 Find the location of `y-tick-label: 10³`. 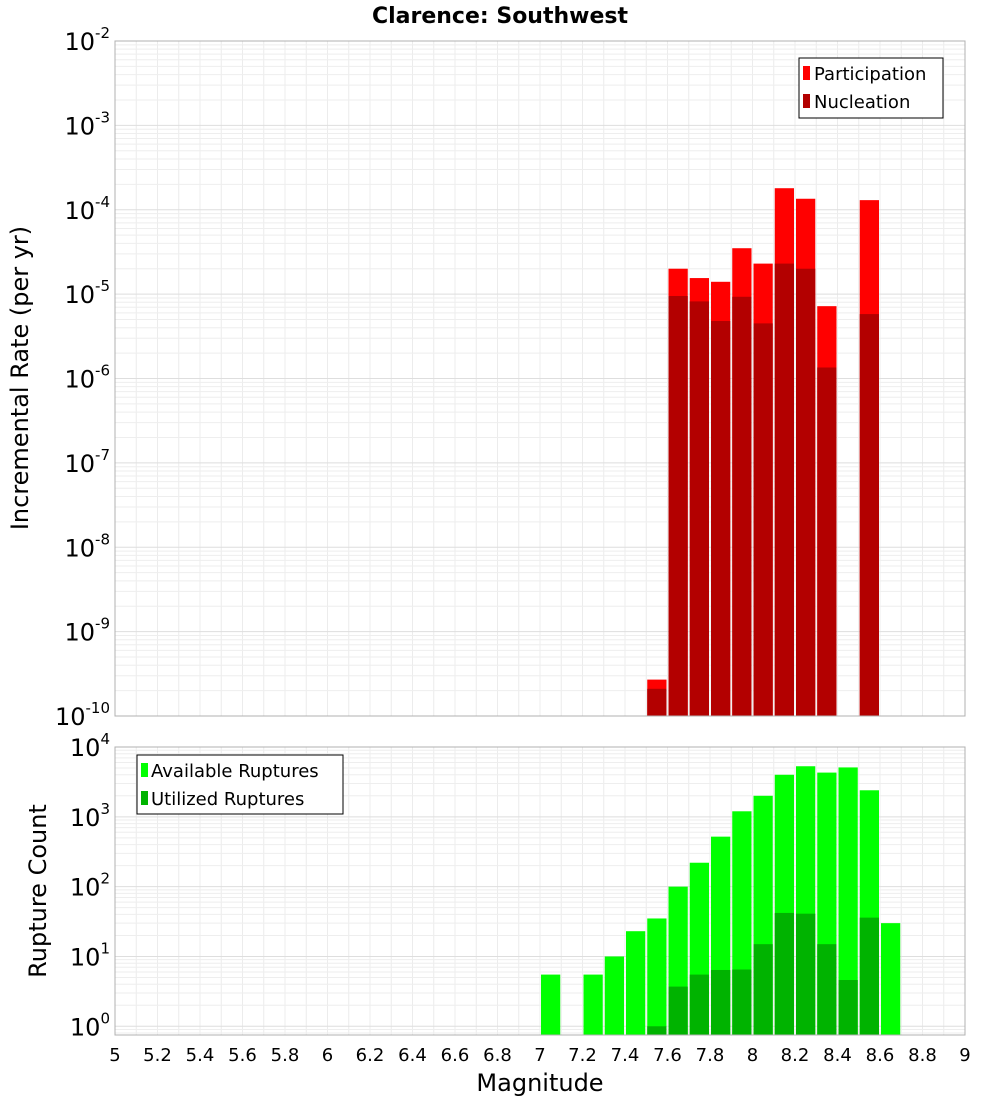

y-tick-label: 10³ is located at coordinates (90, 816).